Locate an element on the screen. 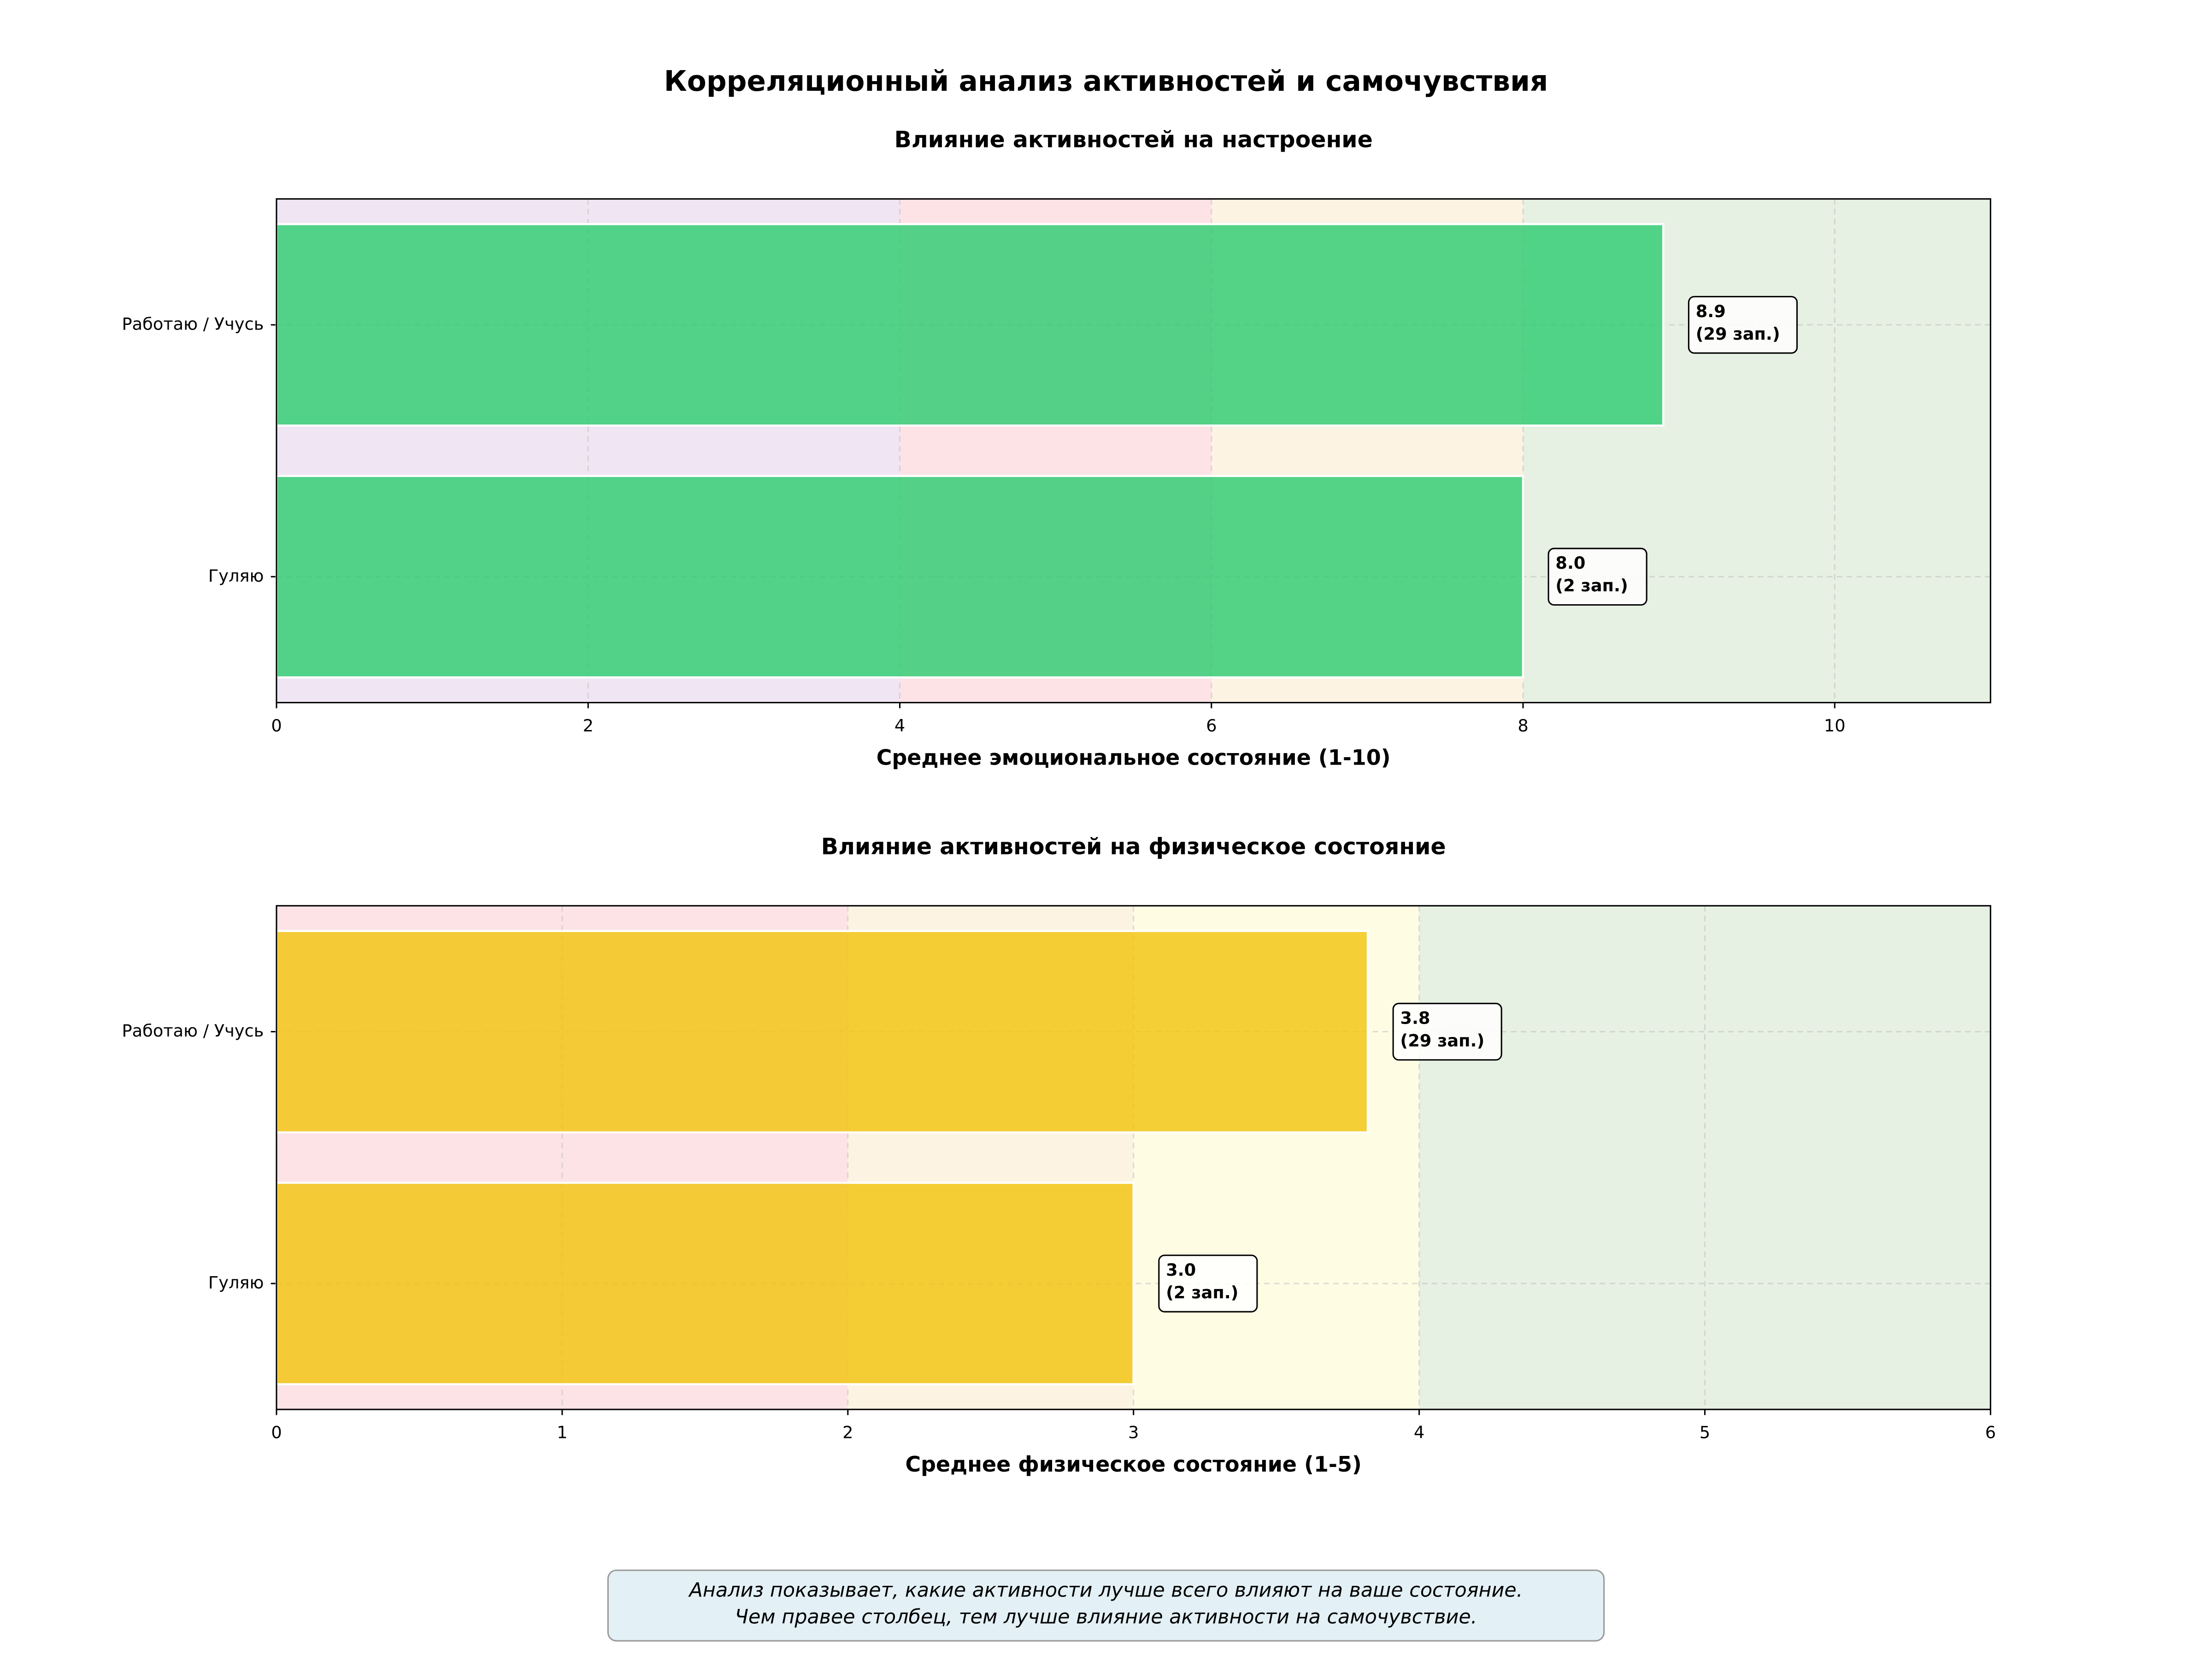 The image size is (2212, 1661). x-tick-label: 8 is located at coordinates (1523, 726).